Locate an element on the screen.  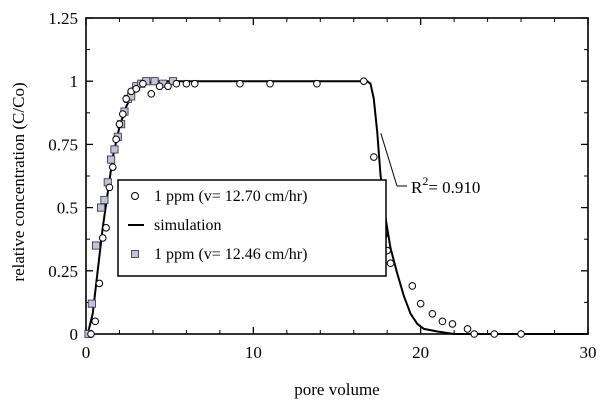
y-tick-label: 0.75 is located at coordinates (63, 144).